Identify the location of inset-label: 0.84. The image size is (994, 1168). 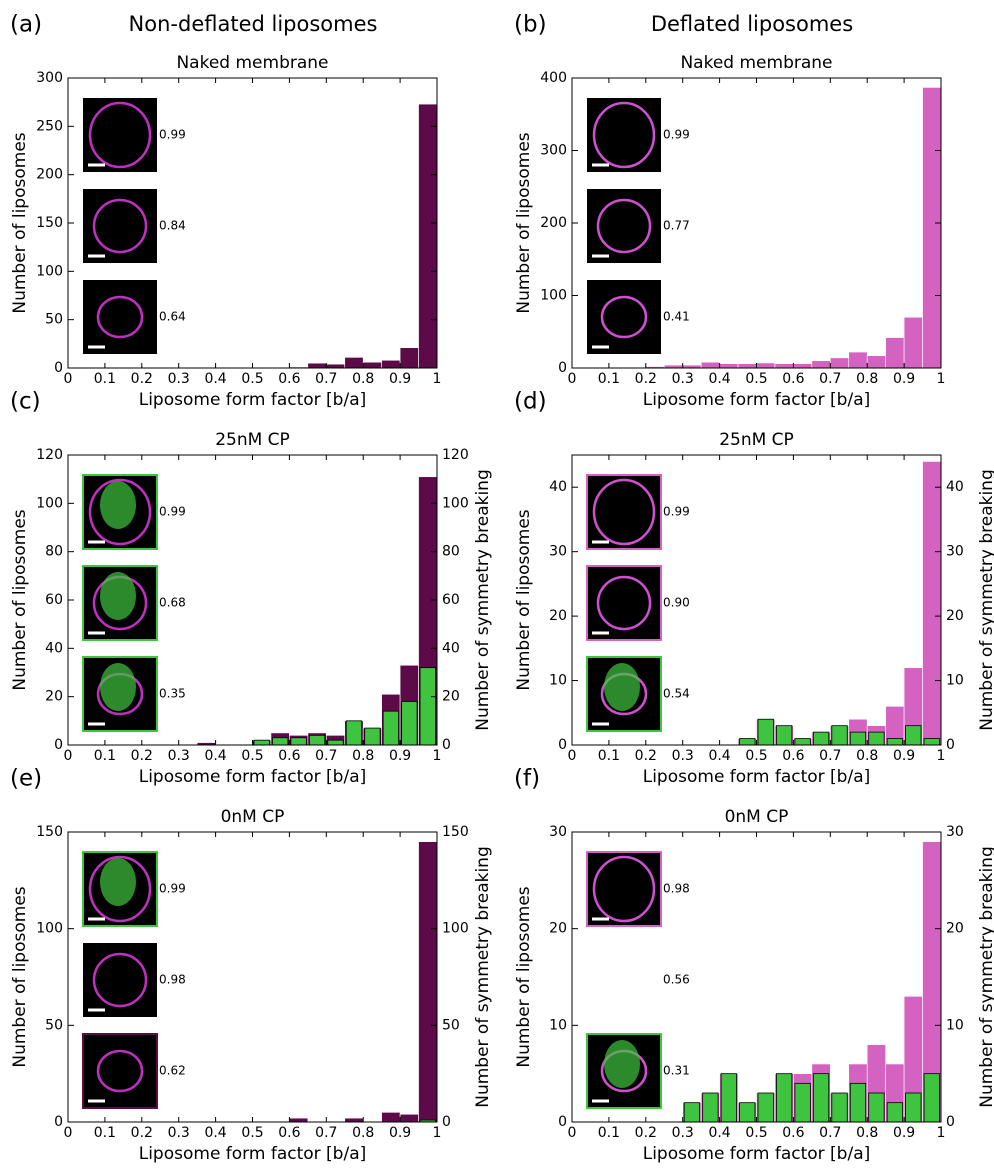
(172, 226).